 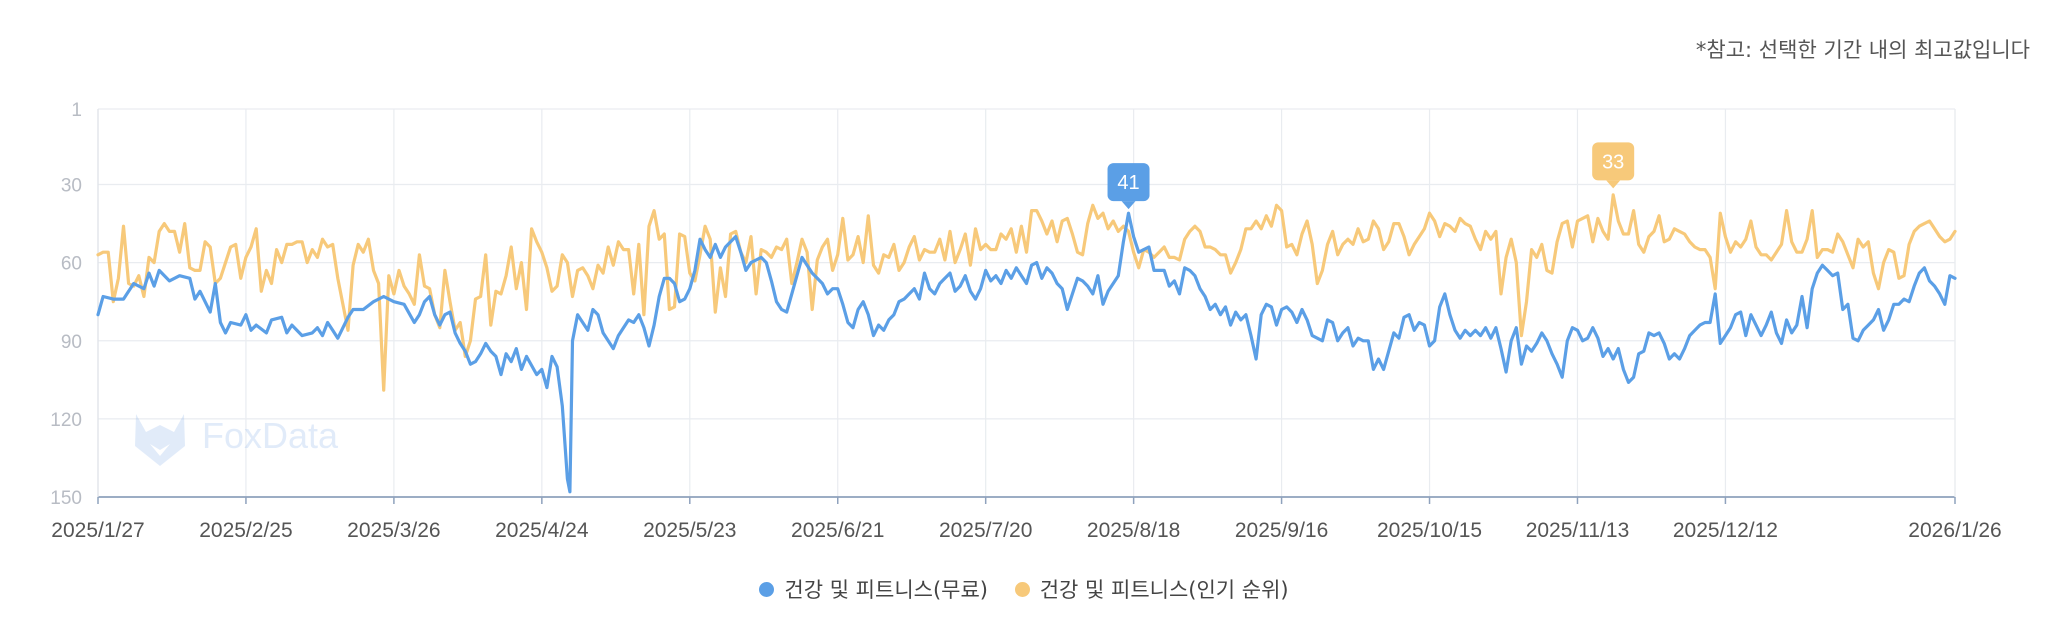 What do you see at coordinates (270, 435) in the screenshot?
I see `watermark-text: FoxData` at bounding box center [270, 435].